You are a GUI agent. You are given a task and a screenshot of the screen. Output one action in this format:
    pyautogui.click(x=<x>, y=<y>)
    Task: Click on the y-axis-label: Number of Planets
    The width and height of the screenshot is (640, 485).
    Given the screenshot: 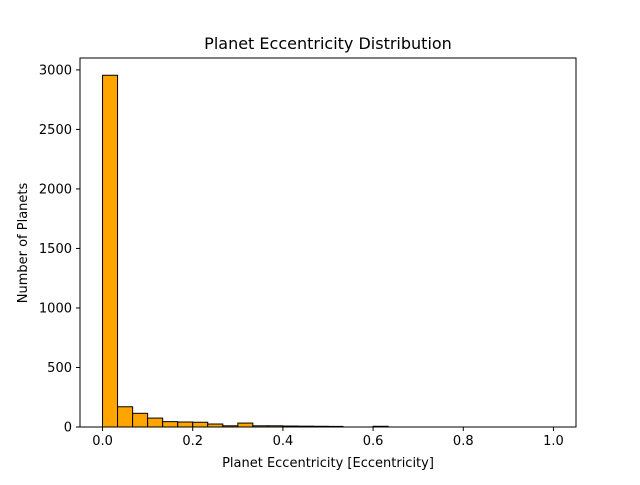 What is the action you would take?
    pyautogui.click(x=23, y=243)
    